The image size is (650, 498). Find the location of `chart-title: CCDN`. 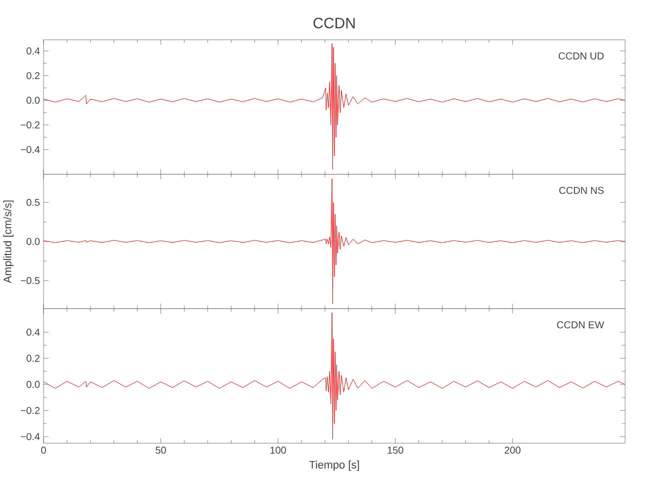

chart-title: CCDN is located at coordinates (334, 23).